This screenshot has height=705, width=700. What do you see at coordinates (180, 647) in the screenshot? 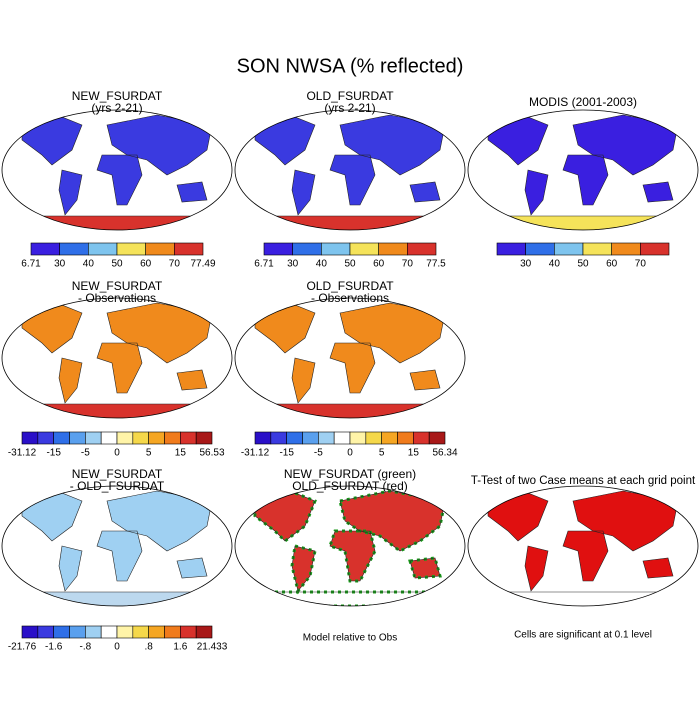
I see `colorbar-label: 1.6` at bounding box center [180, 647].